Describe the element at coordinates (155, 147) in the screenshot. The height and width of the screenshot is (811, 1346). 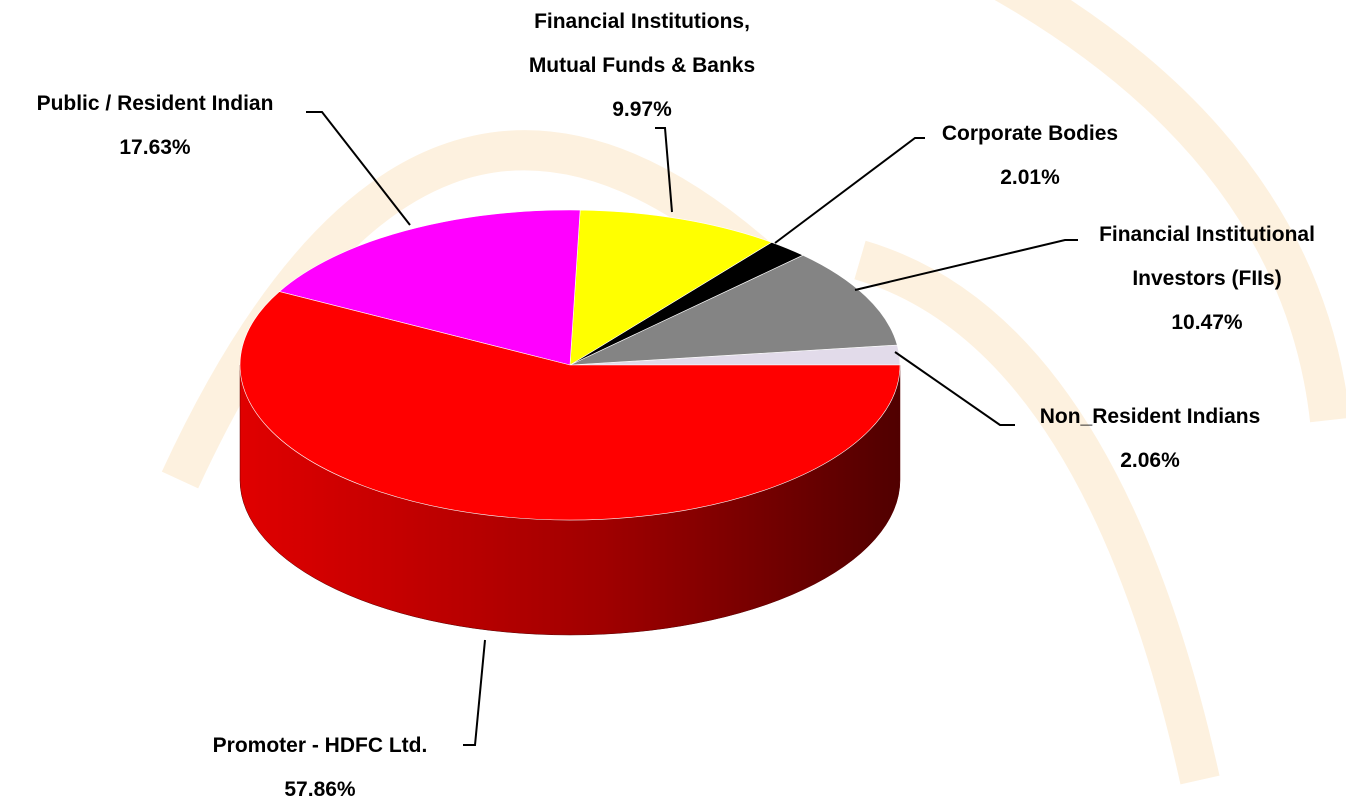
I see `slice-value: 17.63%` at that location.